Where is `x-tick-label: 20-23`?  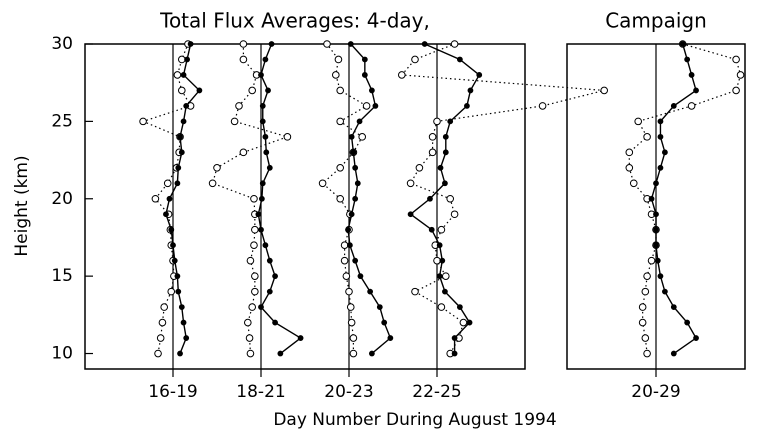
x-tick-label: 20-23 is located at coordinates (348, 392).